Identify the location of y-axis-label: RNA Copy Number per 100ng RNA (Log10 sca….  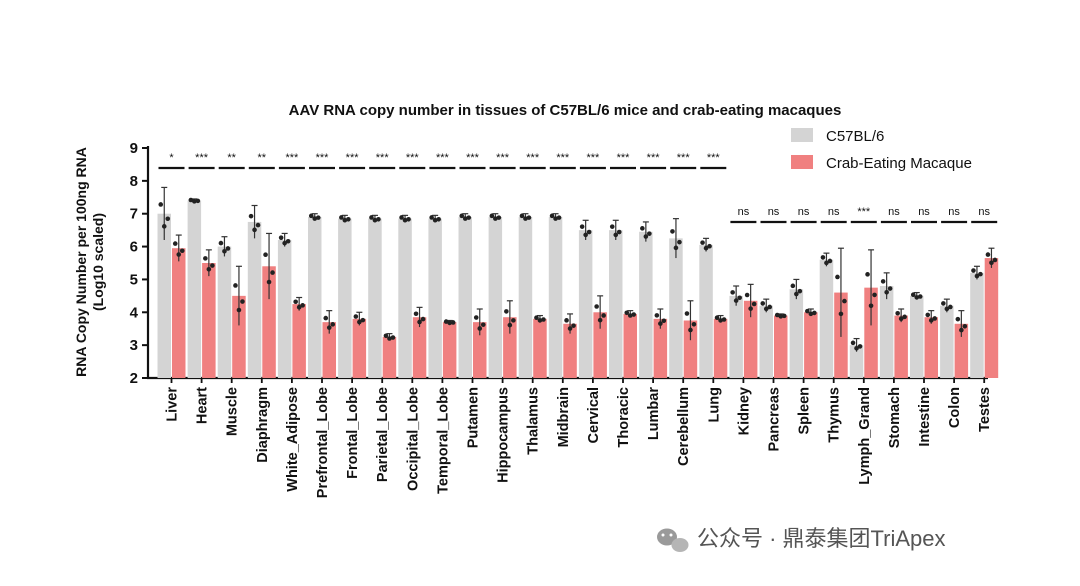
(89, 262).